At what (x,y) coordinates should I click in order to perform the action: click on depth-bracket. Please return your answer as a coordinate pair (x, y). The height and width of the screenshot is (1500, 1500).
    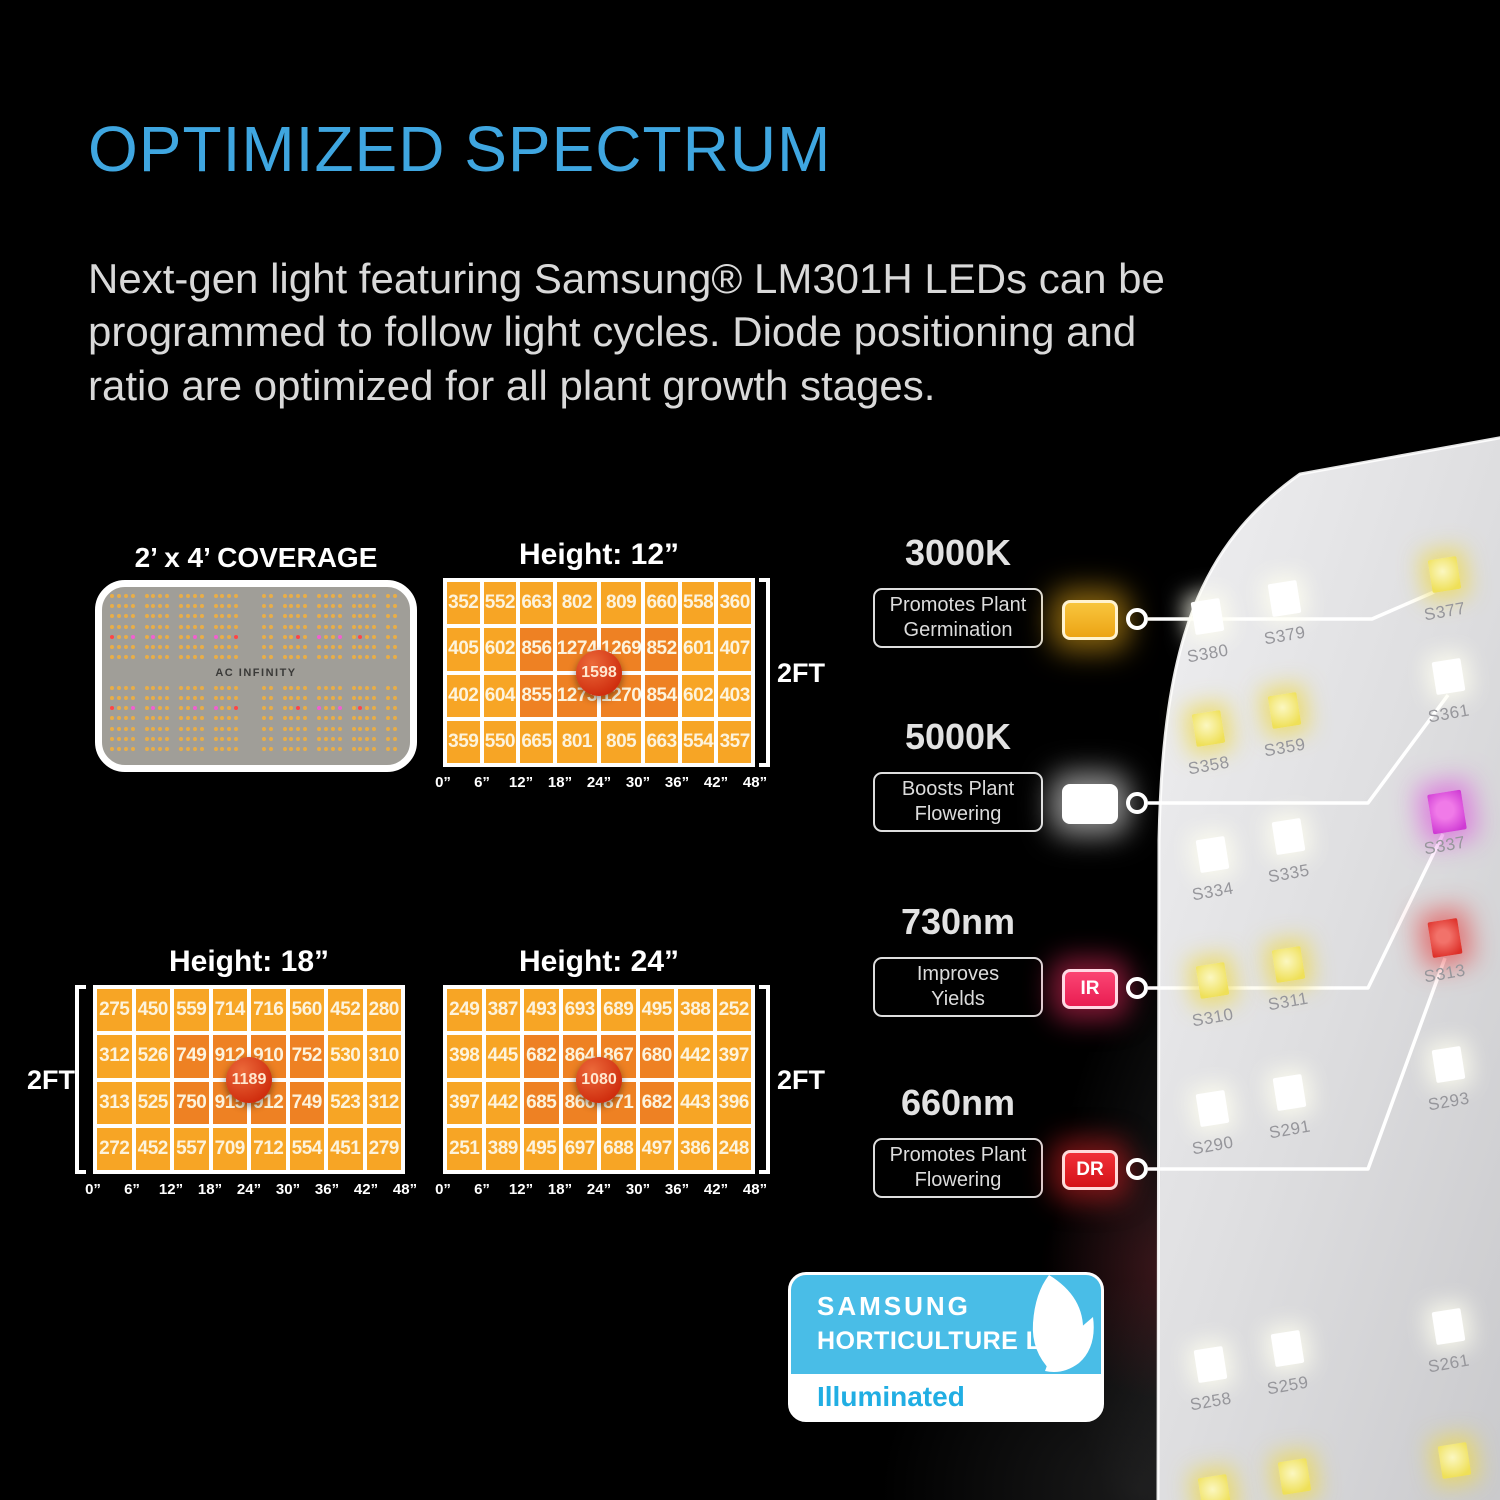
    Looking at the image, I should click on (764, 672).